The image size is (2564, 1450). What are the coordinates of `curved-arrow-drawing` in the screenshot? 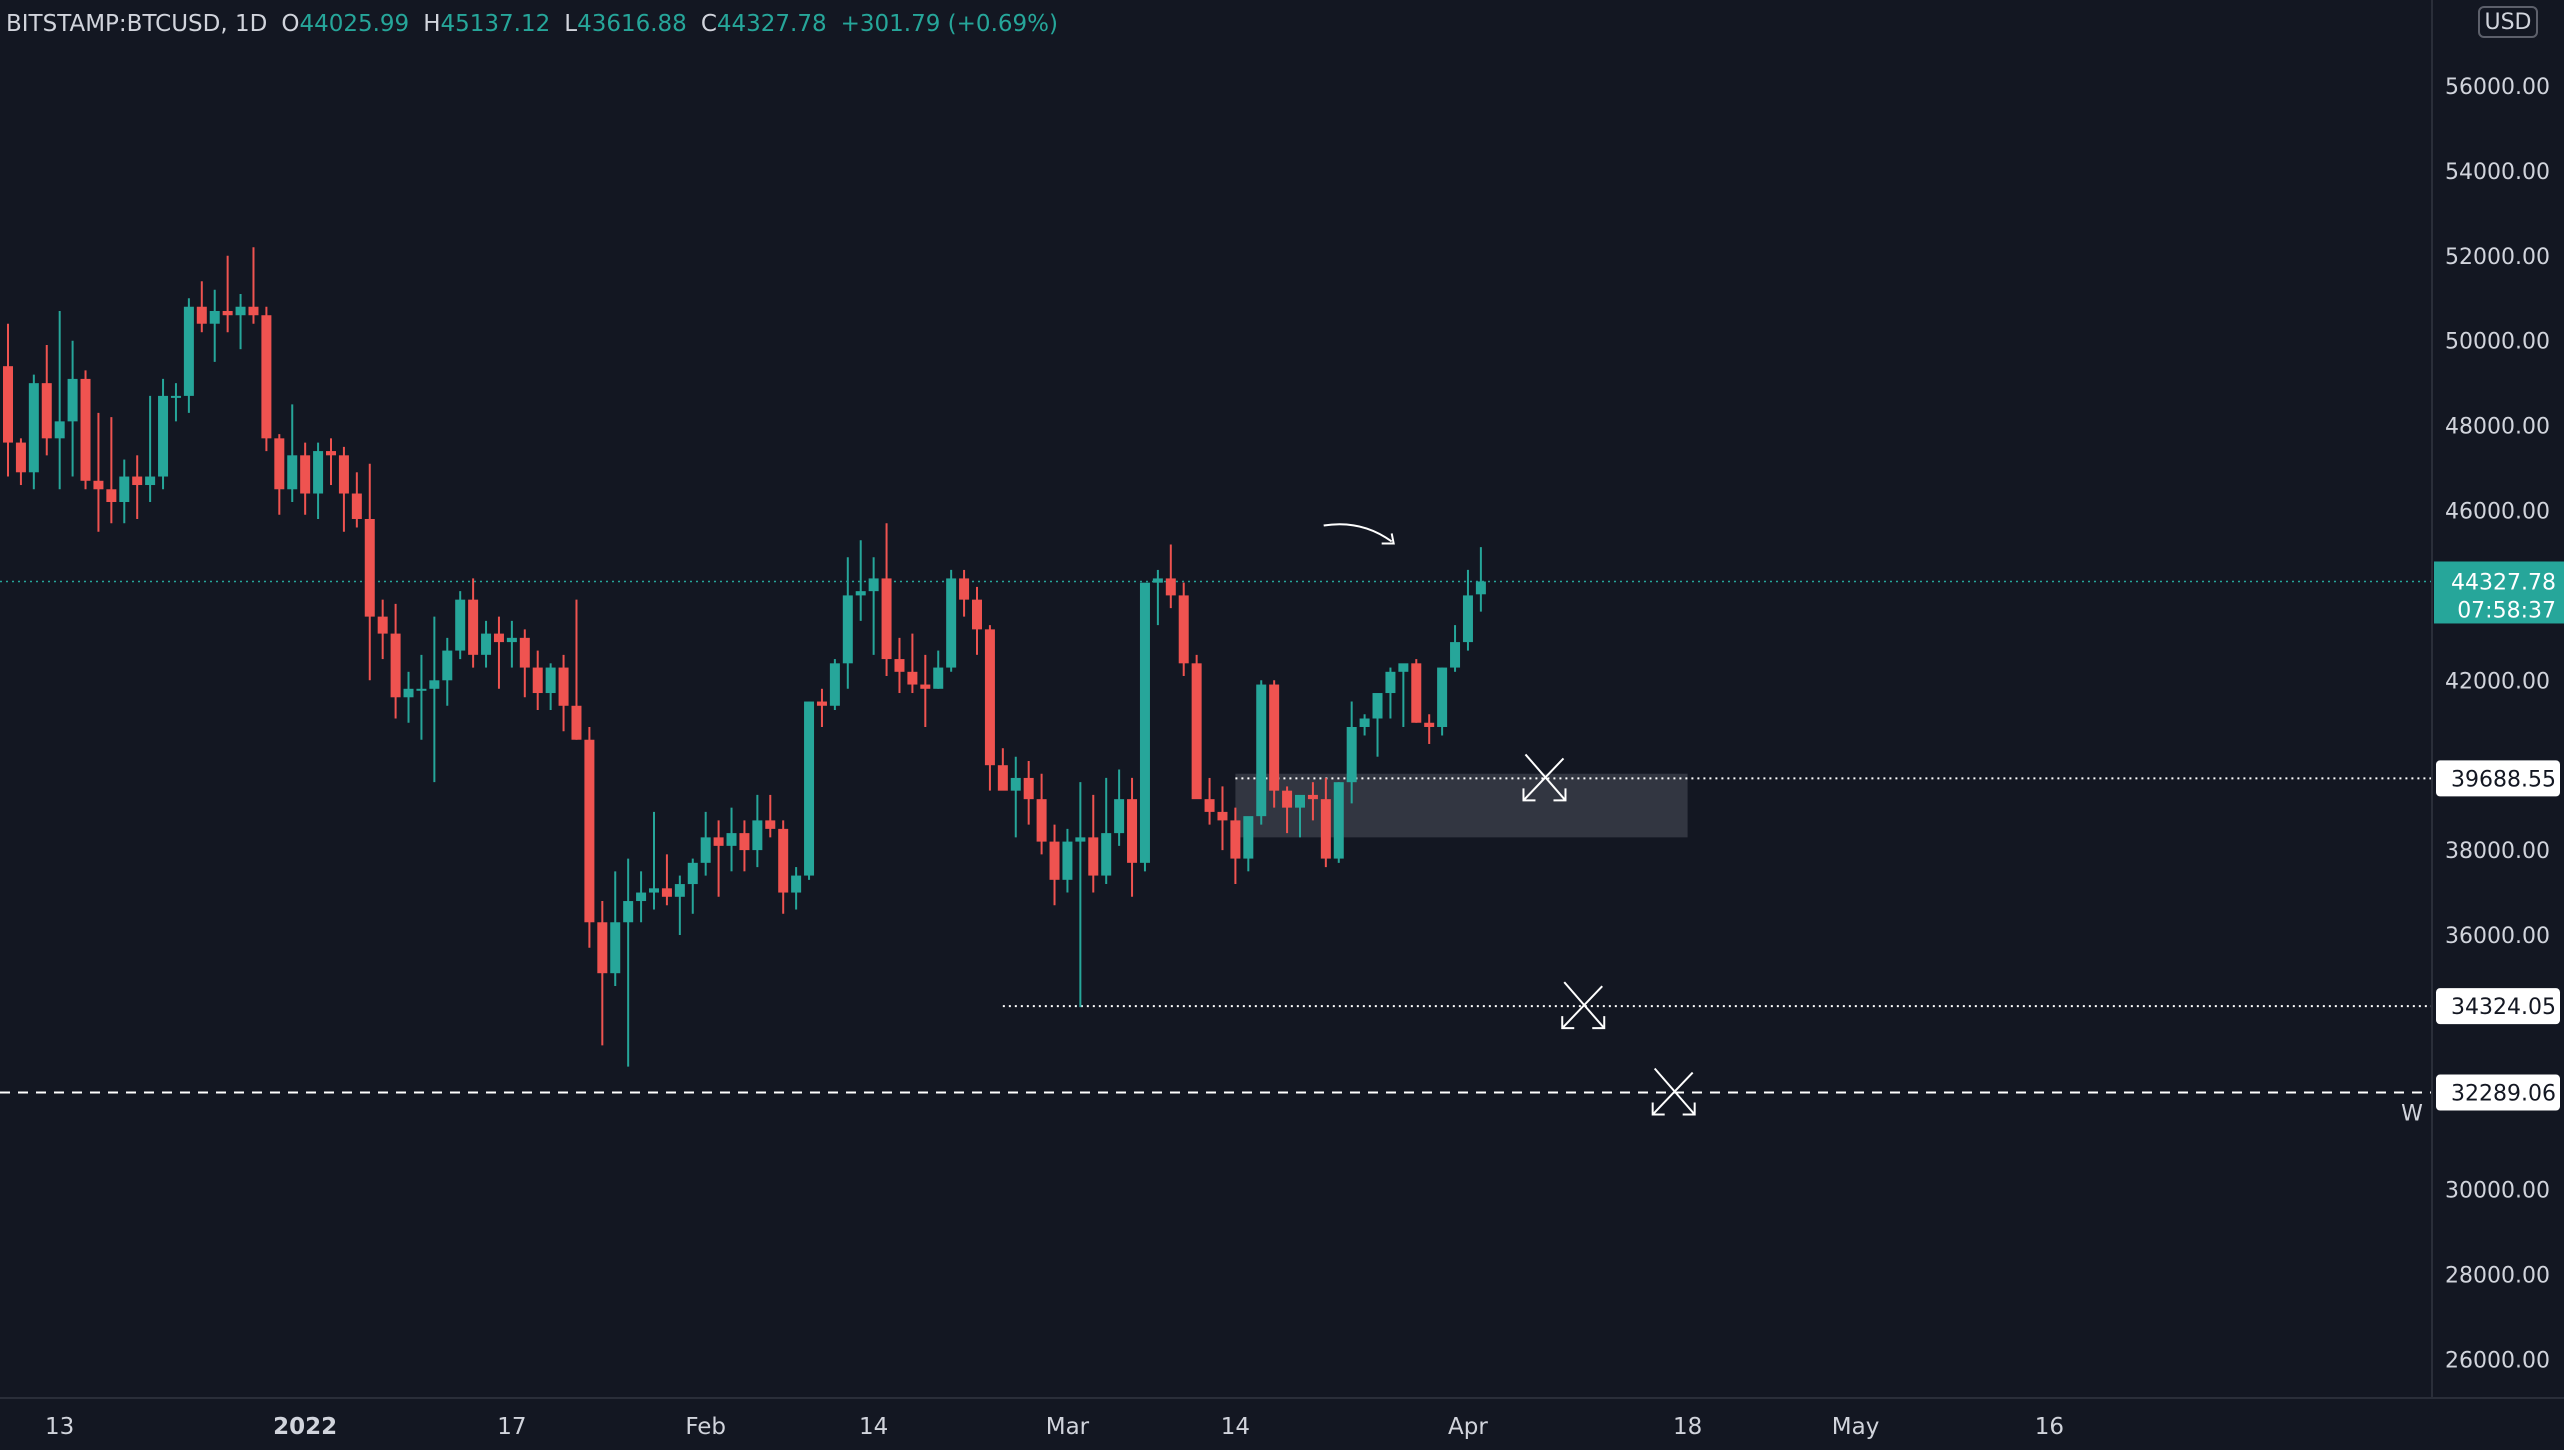 It's located at (1358, 533).